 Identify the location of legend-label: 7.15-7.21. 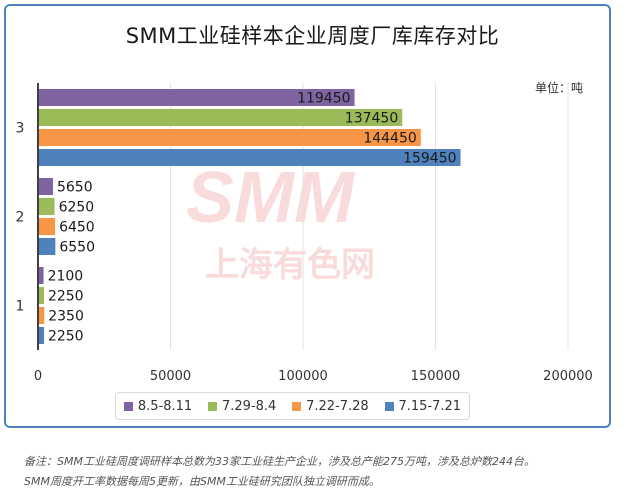
(430, 406).